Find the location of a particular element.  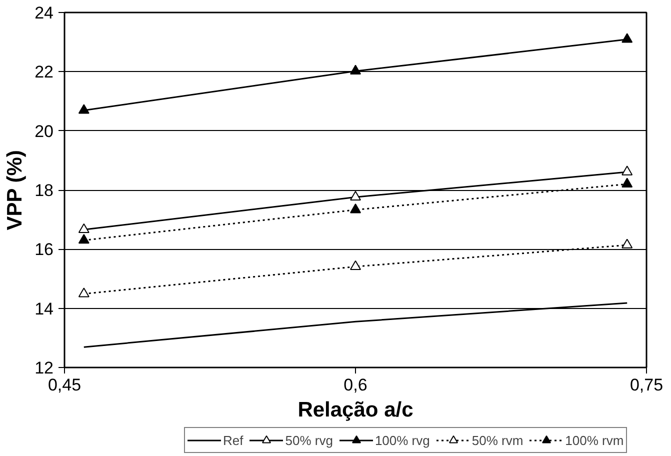

x-tick-label: 0,6 is located at coordinates (356, 385).